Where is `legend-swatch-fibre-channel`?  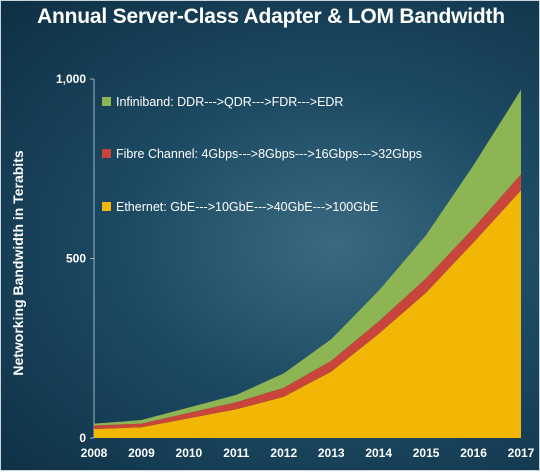
legend-swatch-fibre-channel is located at coordinates (106, 153).